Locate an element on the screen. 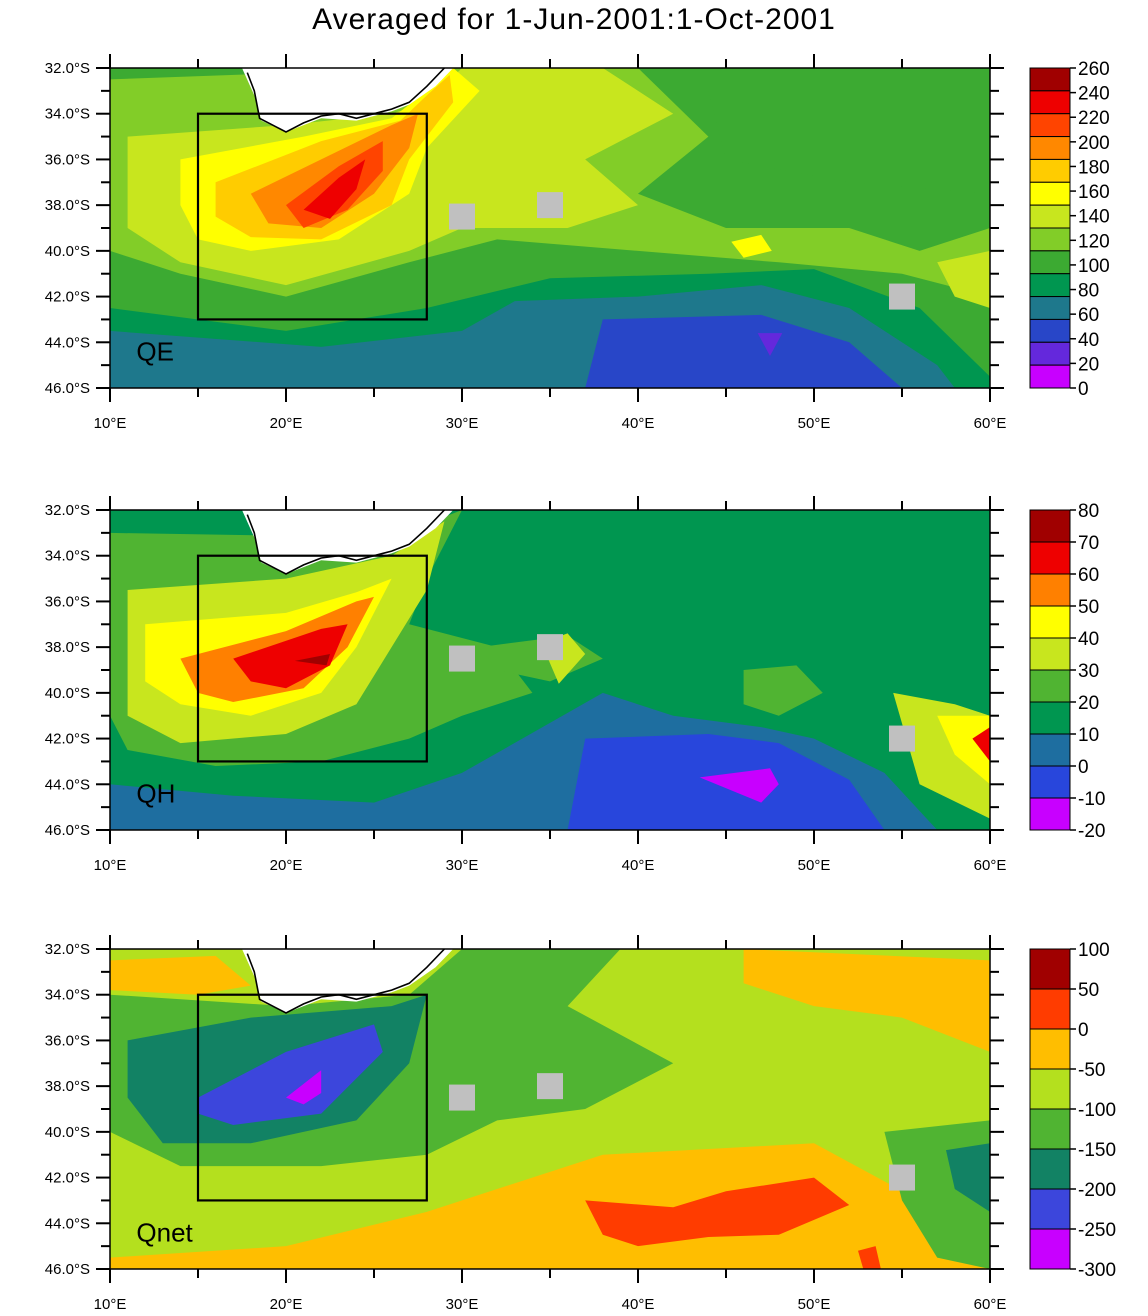 This screenshot has height=1316, width=1148. colorbar-label: 180 is located at coordinates (1094, 167).